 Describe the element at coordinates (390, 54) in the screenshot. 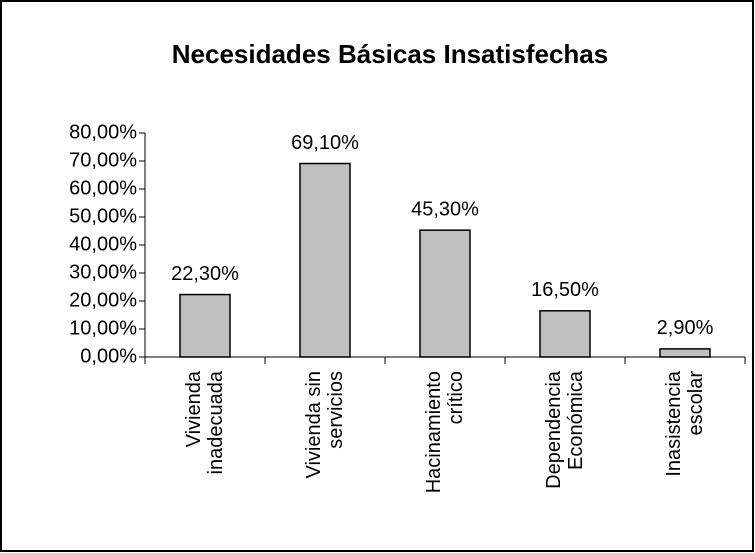

I see `chart-title: Necesidades Básicas Insatisfechas` at that location.